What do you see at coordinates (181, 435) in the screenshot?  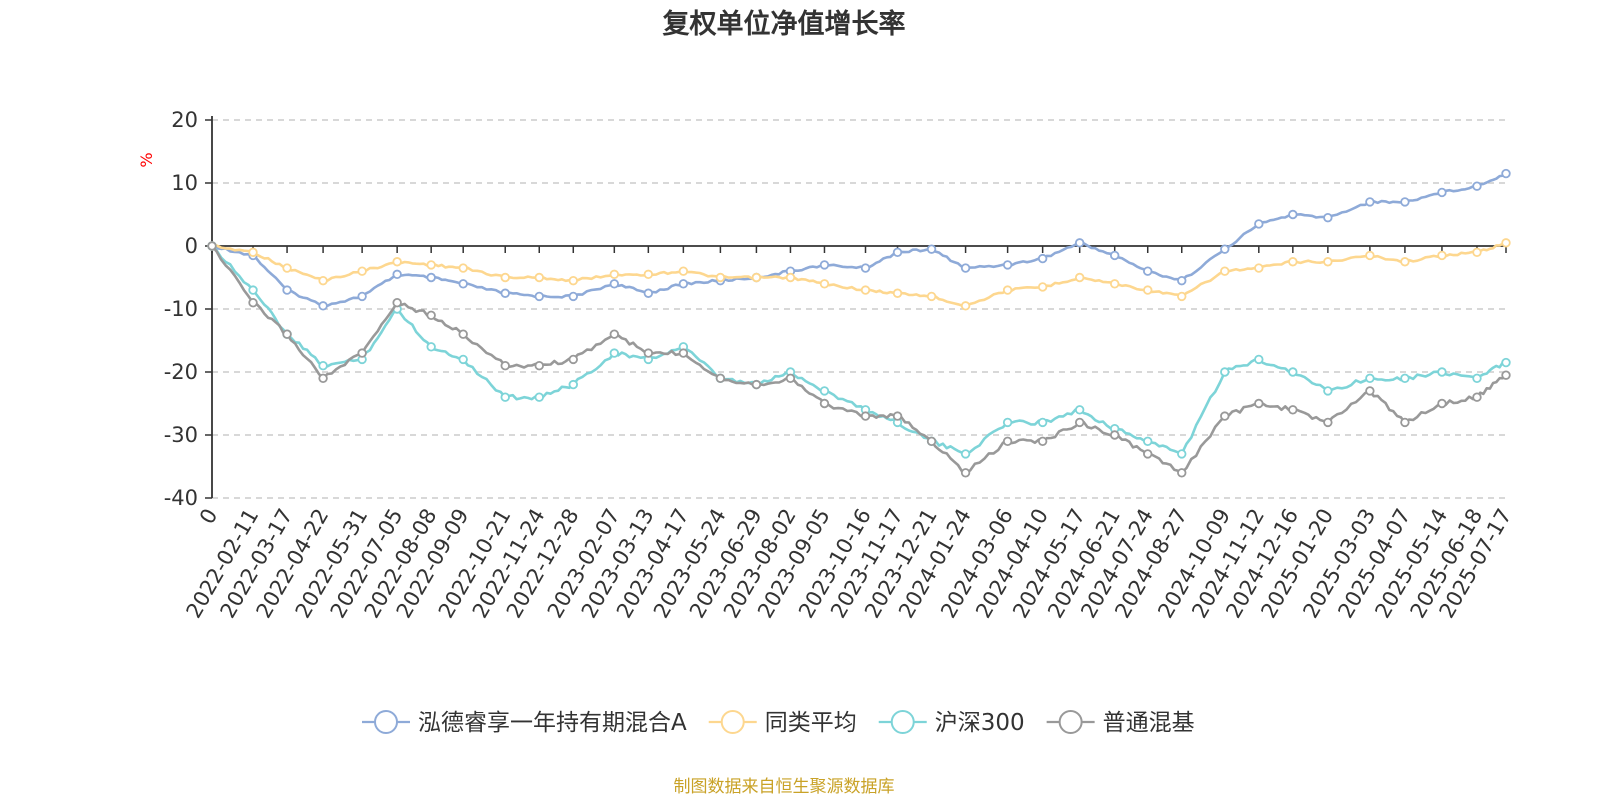 I see `y-tick-label: -30` at bounding box center [181, 435].